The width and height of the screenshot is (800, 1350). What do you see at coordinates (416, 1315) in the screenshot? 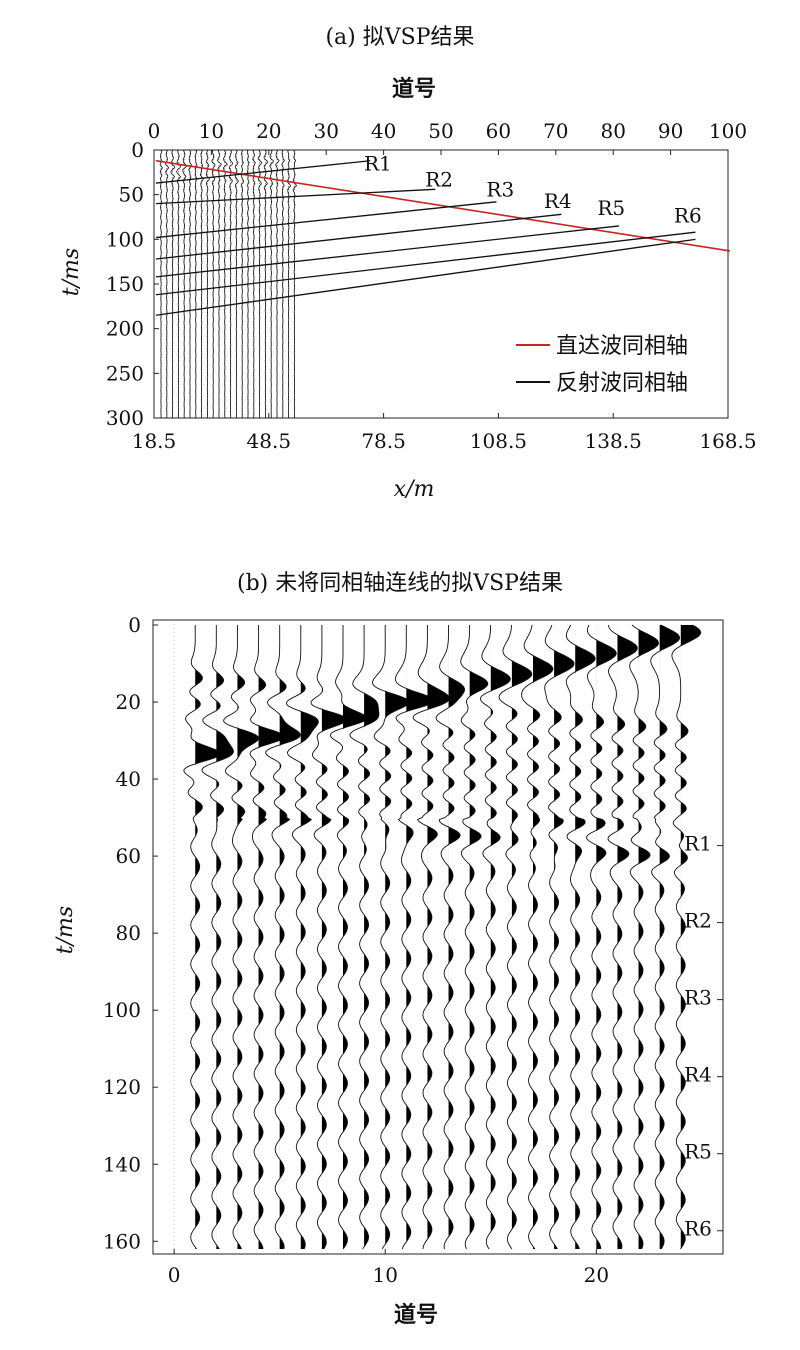
I see `panel-b-x-axis-label: 道号` at bounding box center [416, 1315].